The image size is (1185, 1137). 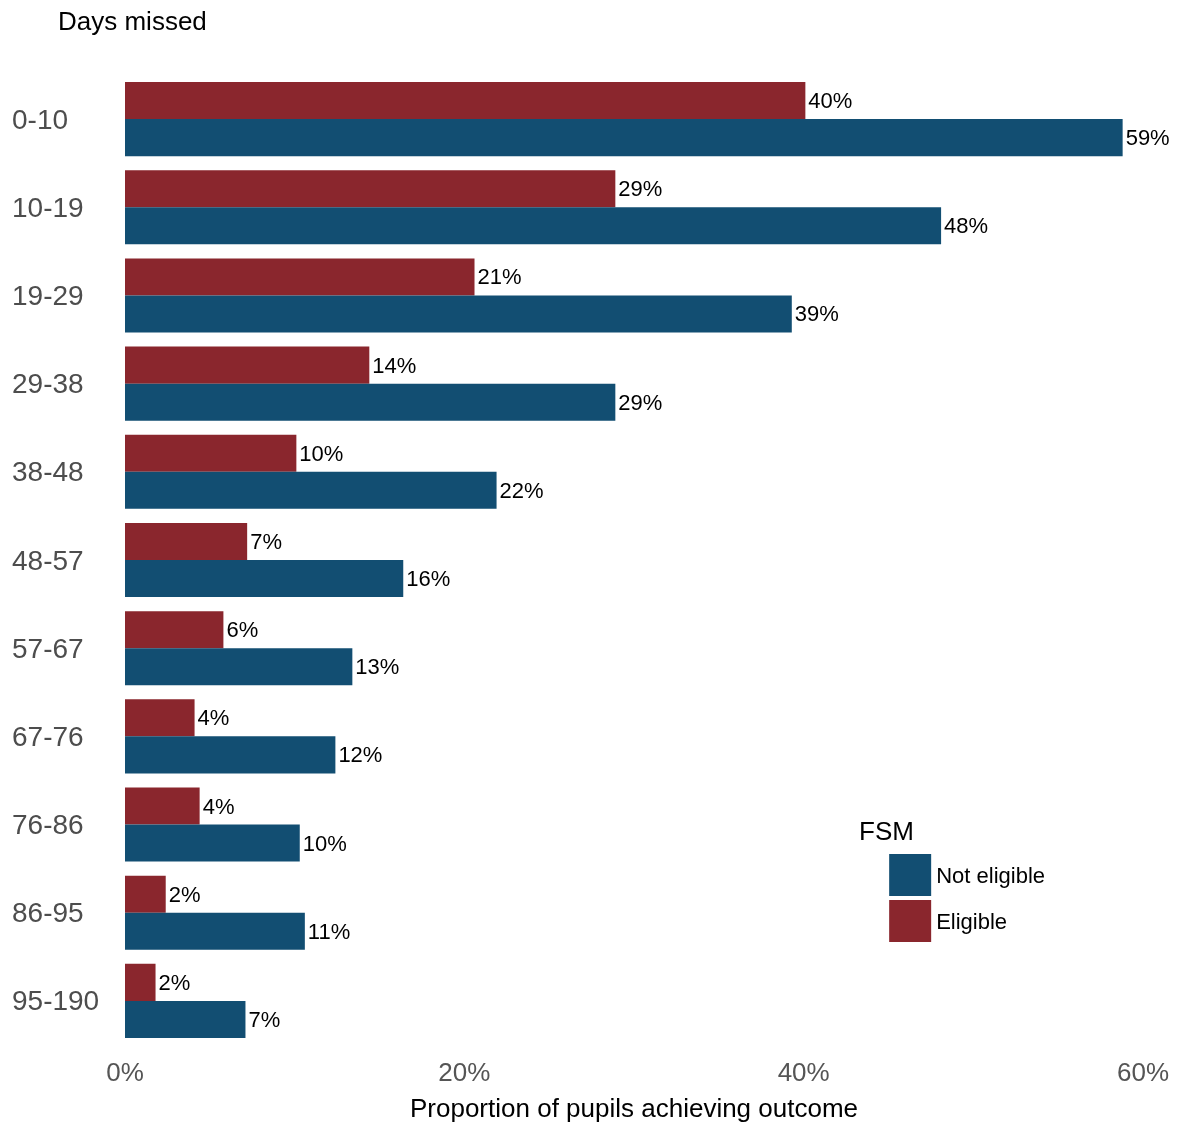 What do you see at coordinates (990, 875) in the screenshot?
I see `legend-label: Not eligible` at bounding box center [990, 875].